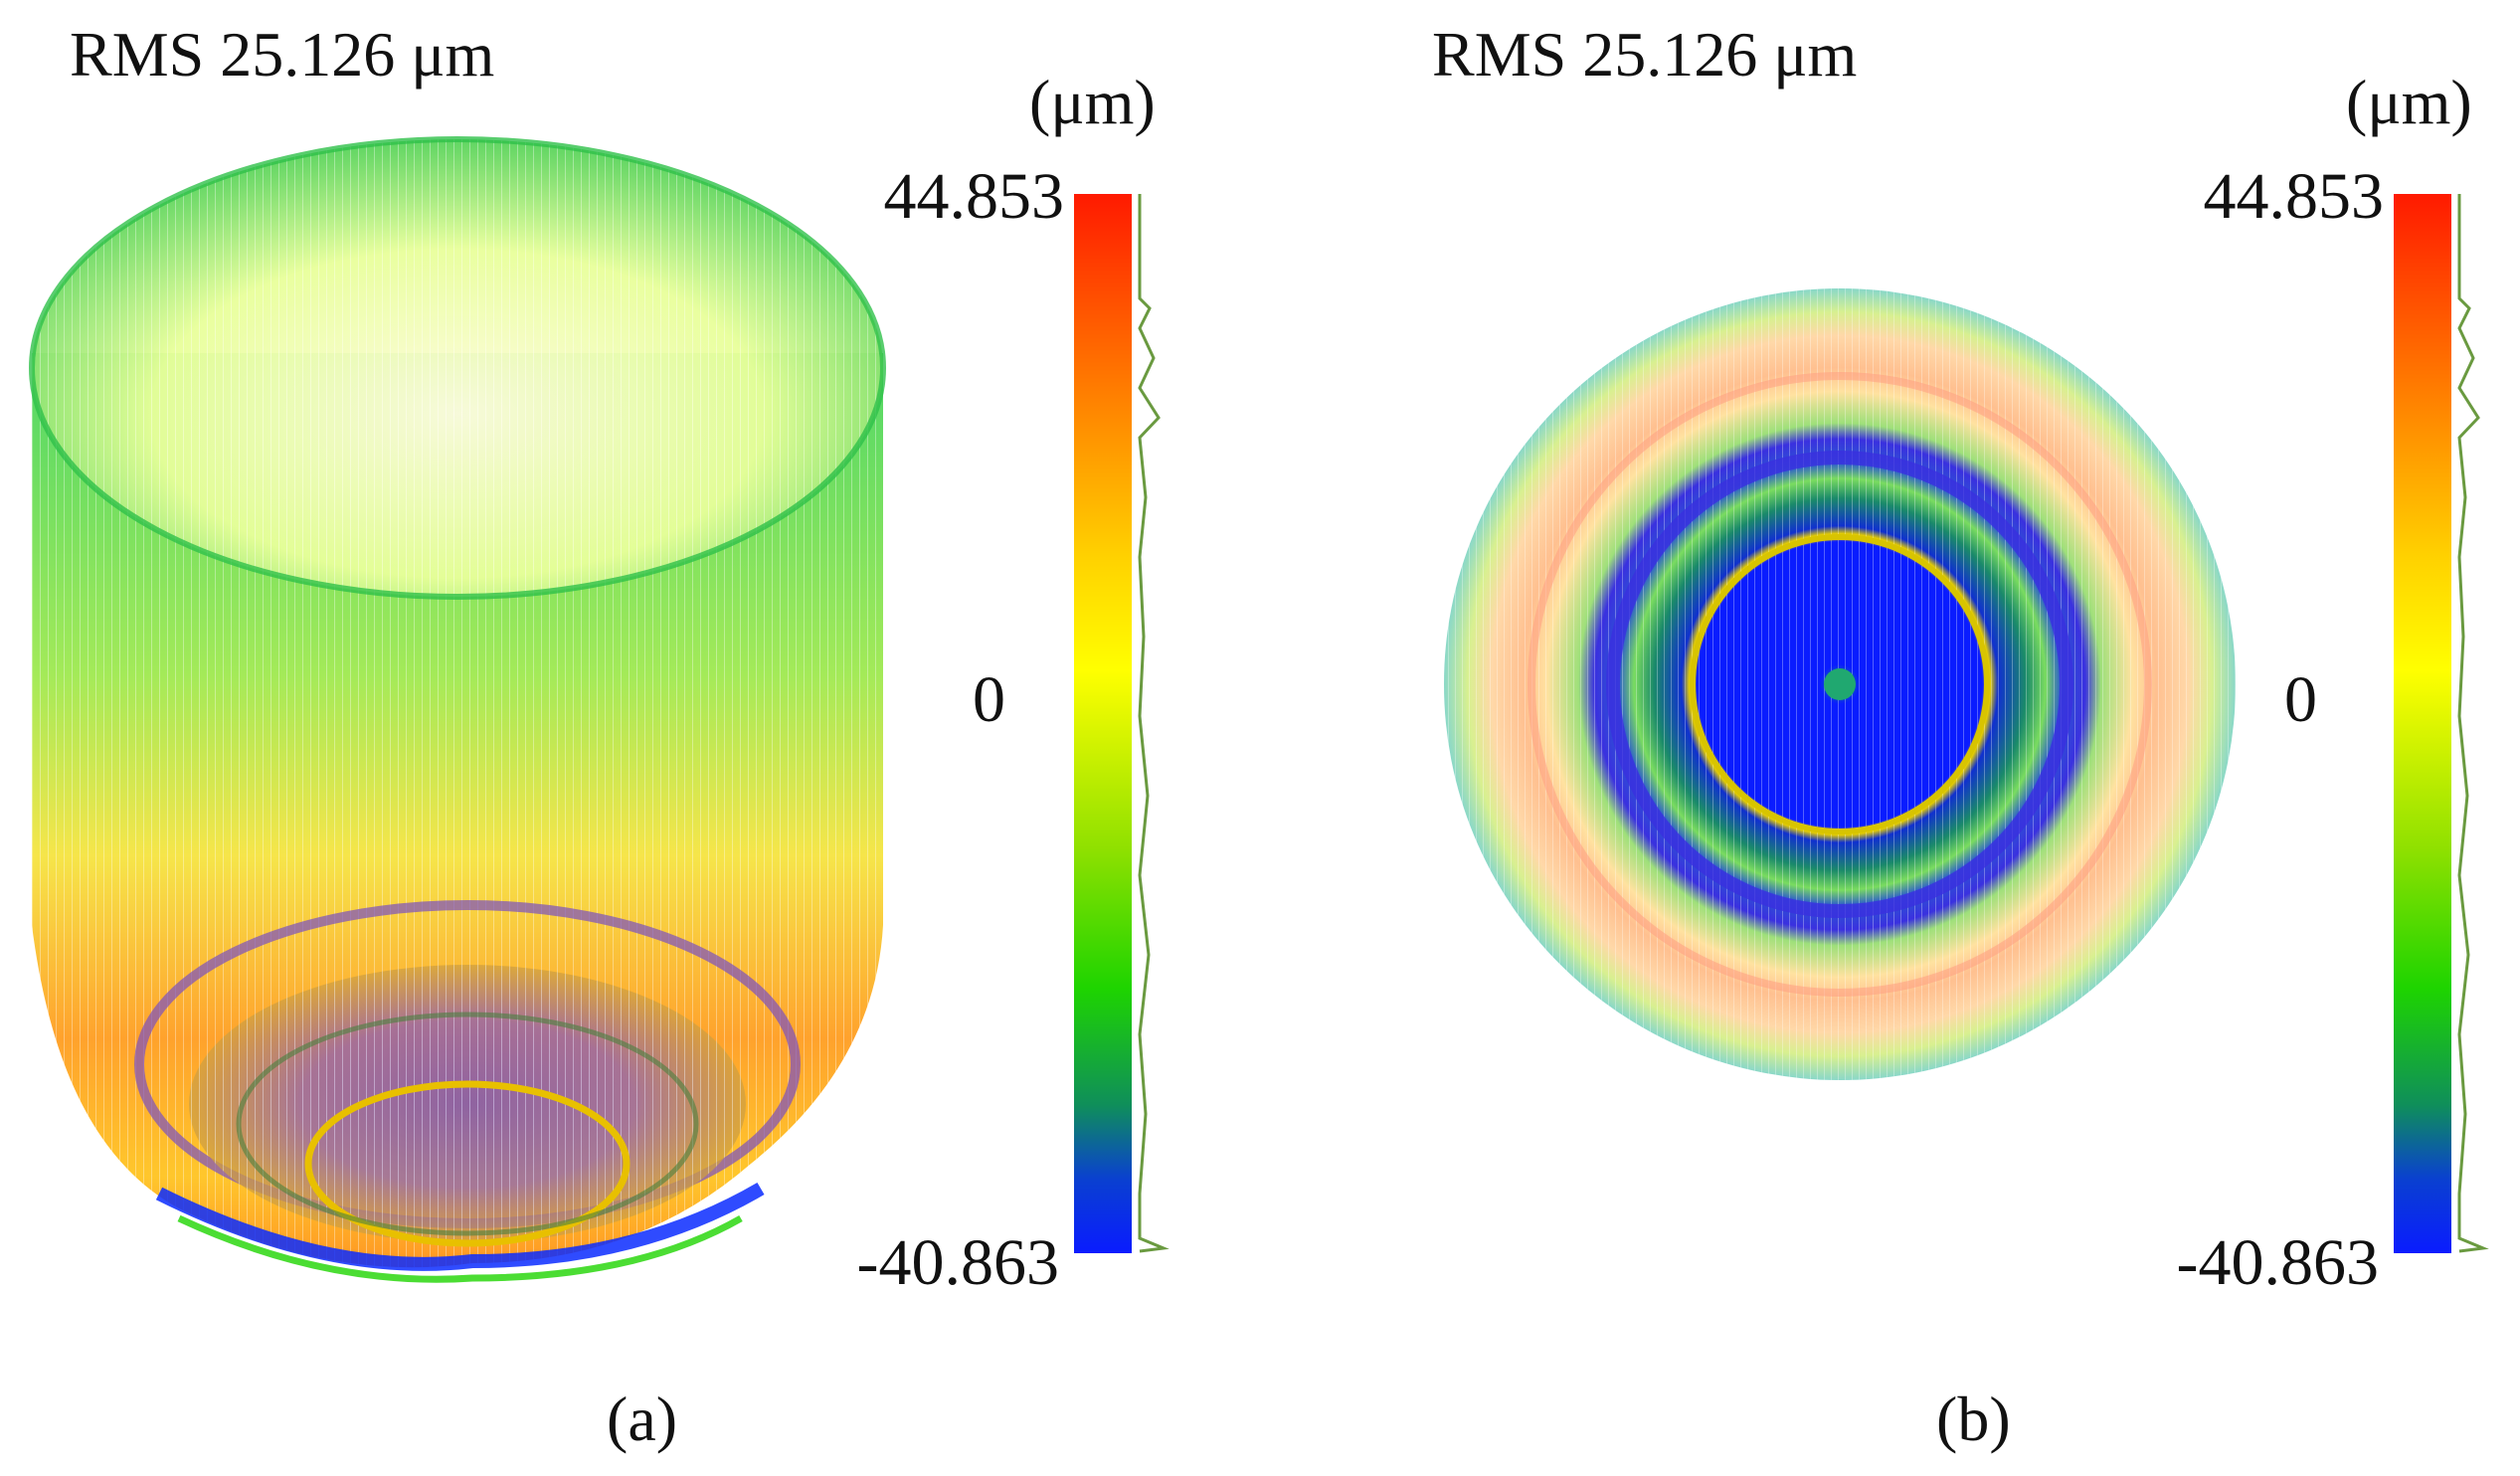 This screenshot has width=2520, height=1476. Describe the element at coordinates (1973, 1419) in the screenshot. I see `caption-b: (b)` at that location.